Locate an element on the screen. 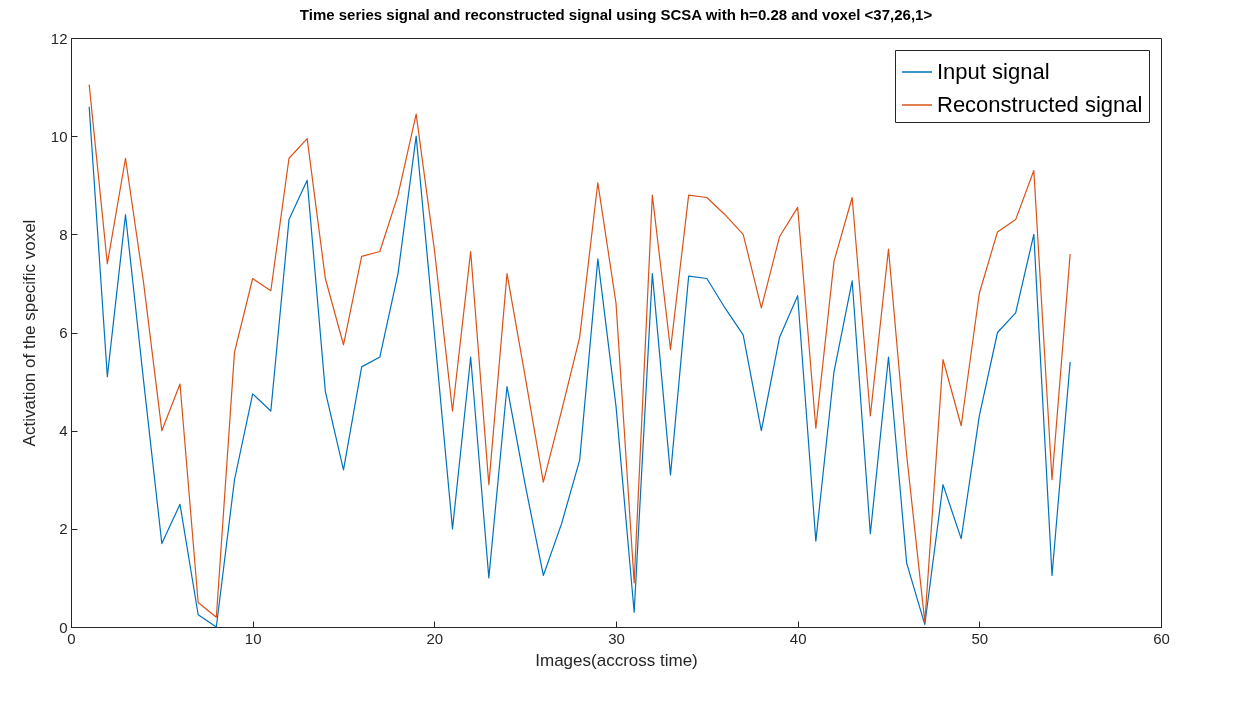 The width and height of the screenshot is (1250, 703). y-tick-label: 4 is located at coordinates (63, 431).